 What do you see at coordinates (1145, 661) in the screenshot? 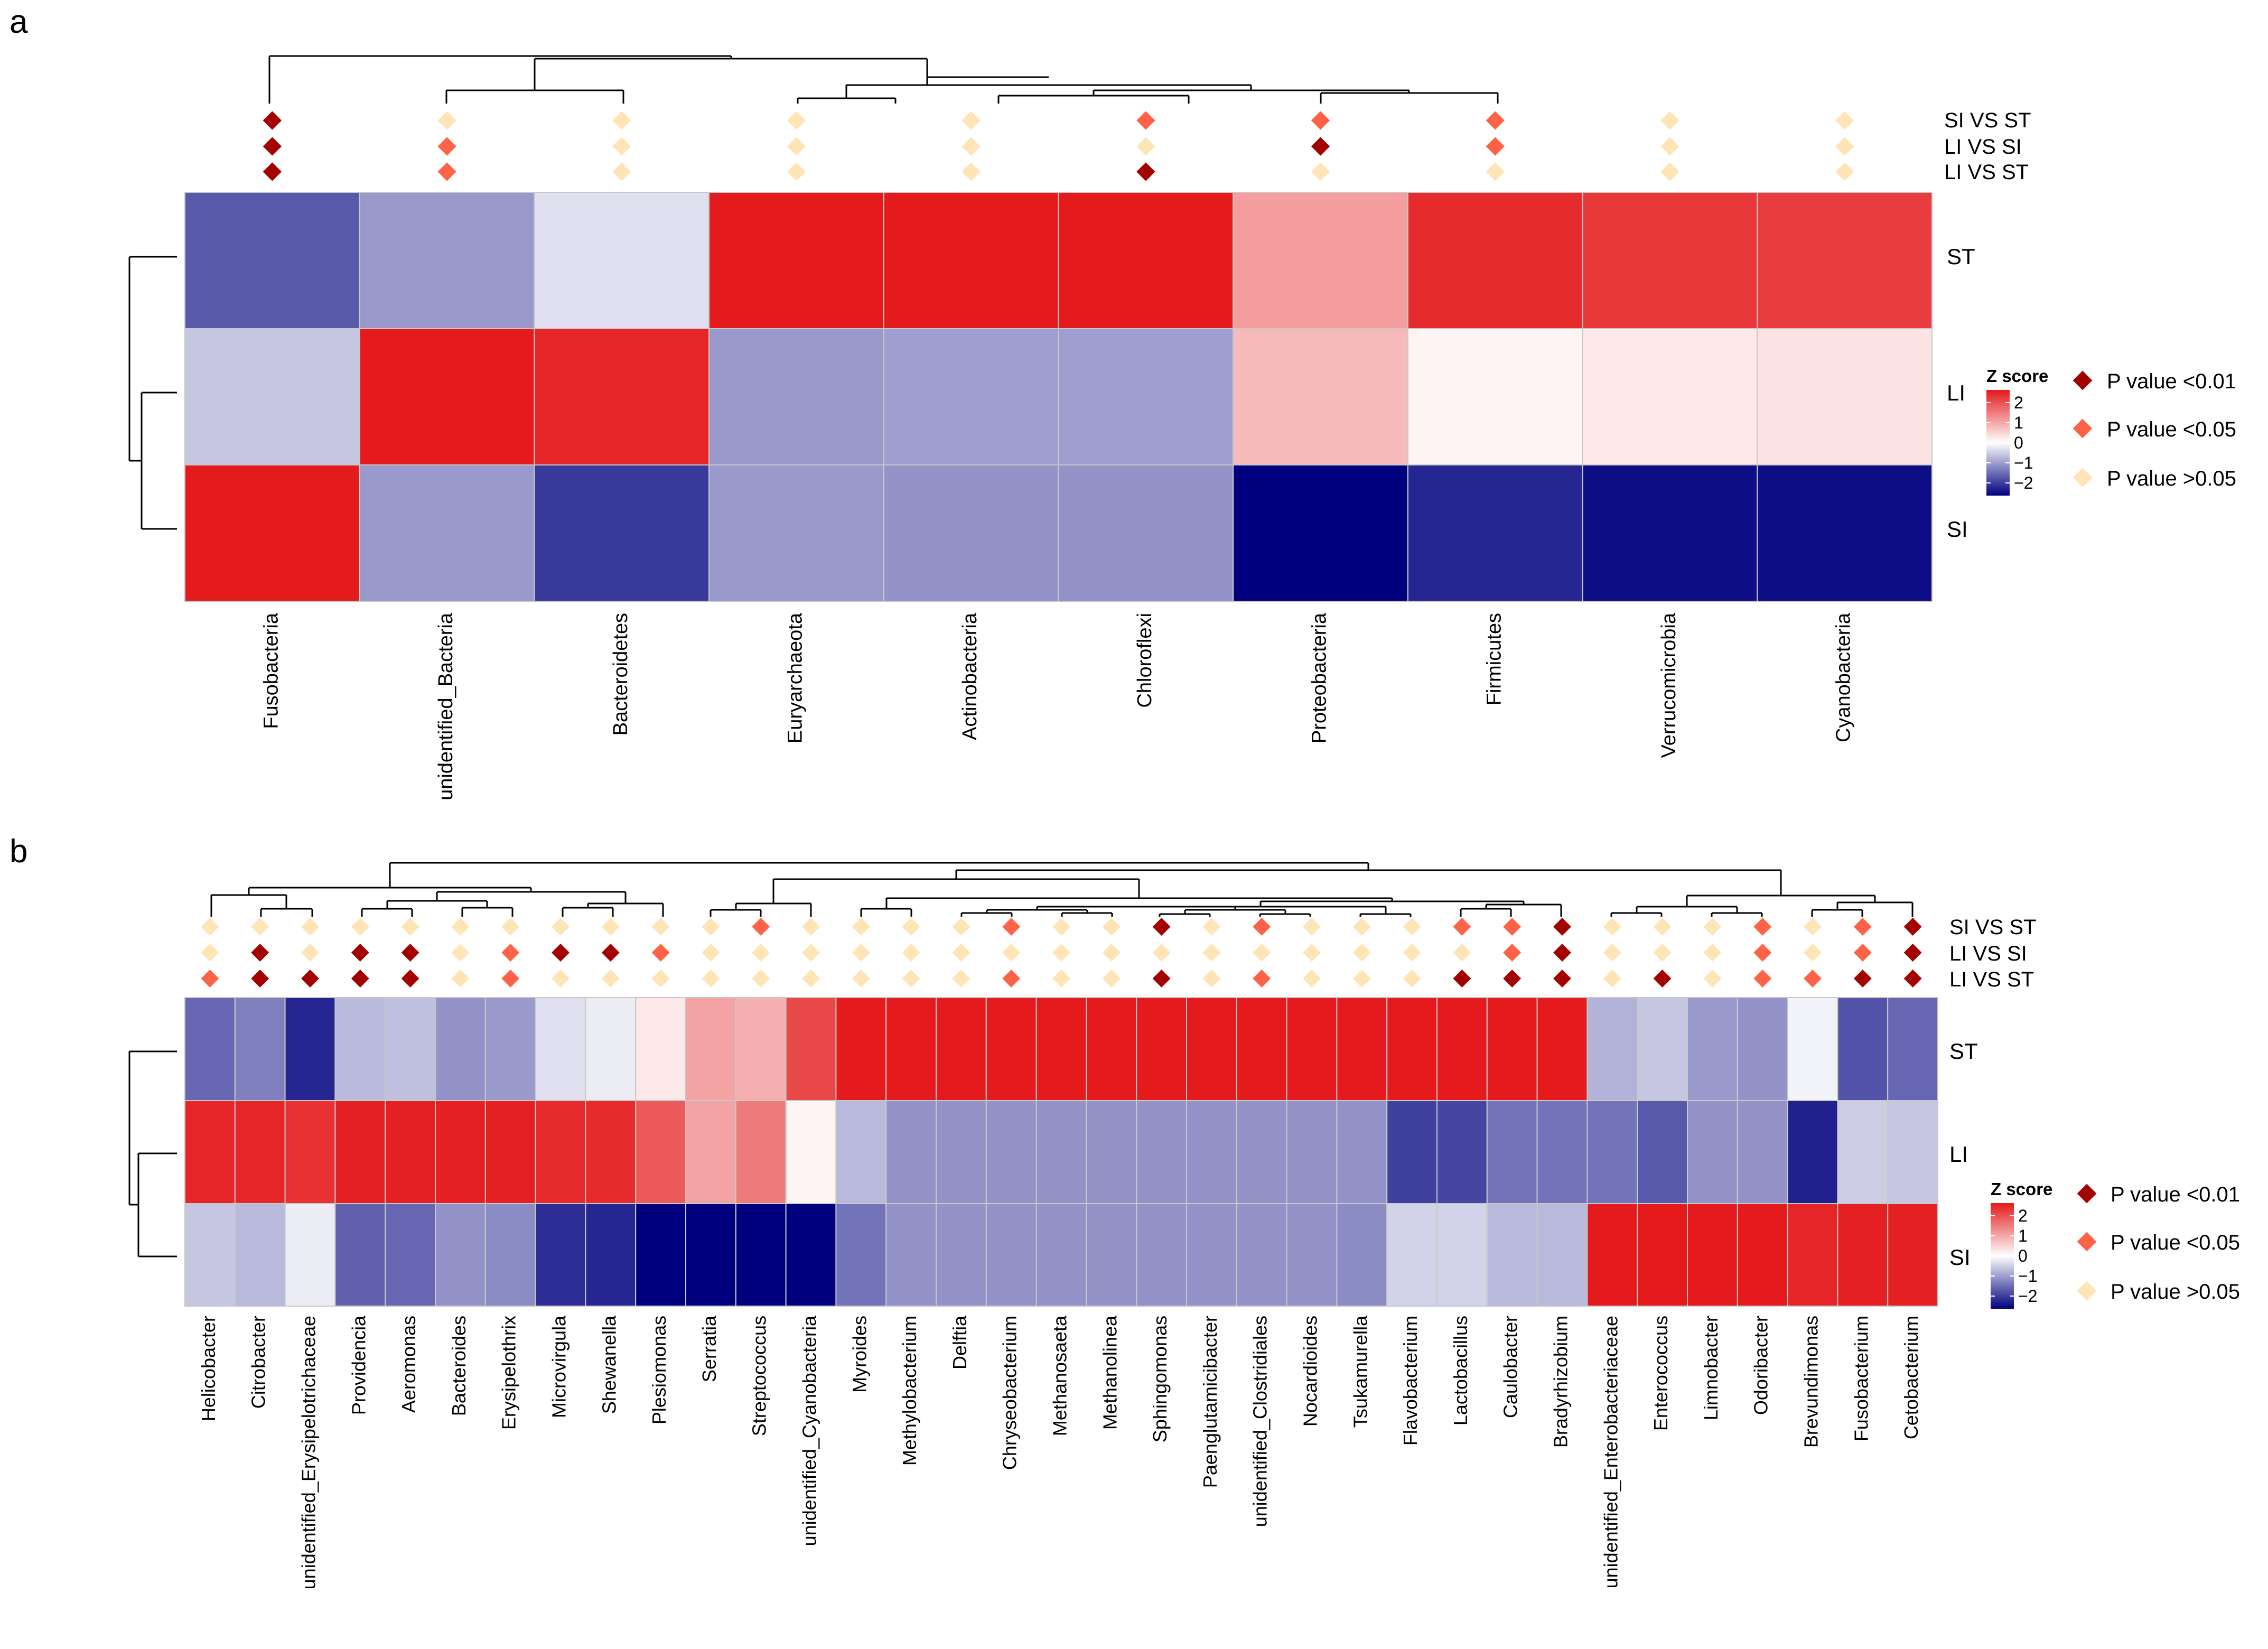
I see `column-label: Chloroflexi` at bounding box center [1145, 661].